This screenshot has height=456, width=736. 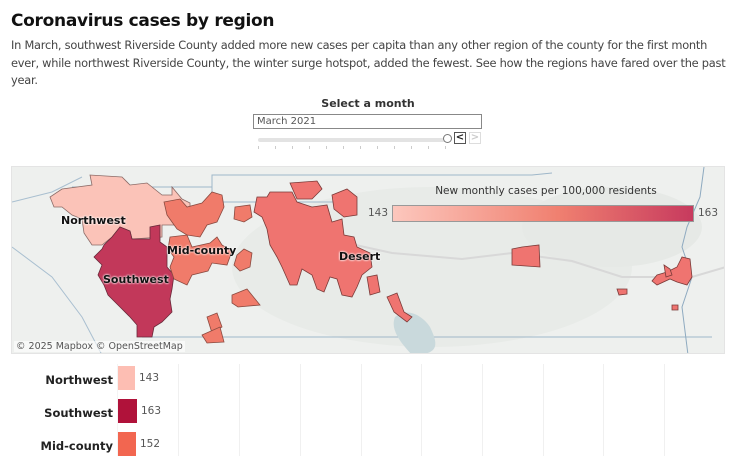 What do you see at coordinates (151, 411) in the screenshot?
I see `bar-value-southwest: 163` at bounding box center [151, 411].